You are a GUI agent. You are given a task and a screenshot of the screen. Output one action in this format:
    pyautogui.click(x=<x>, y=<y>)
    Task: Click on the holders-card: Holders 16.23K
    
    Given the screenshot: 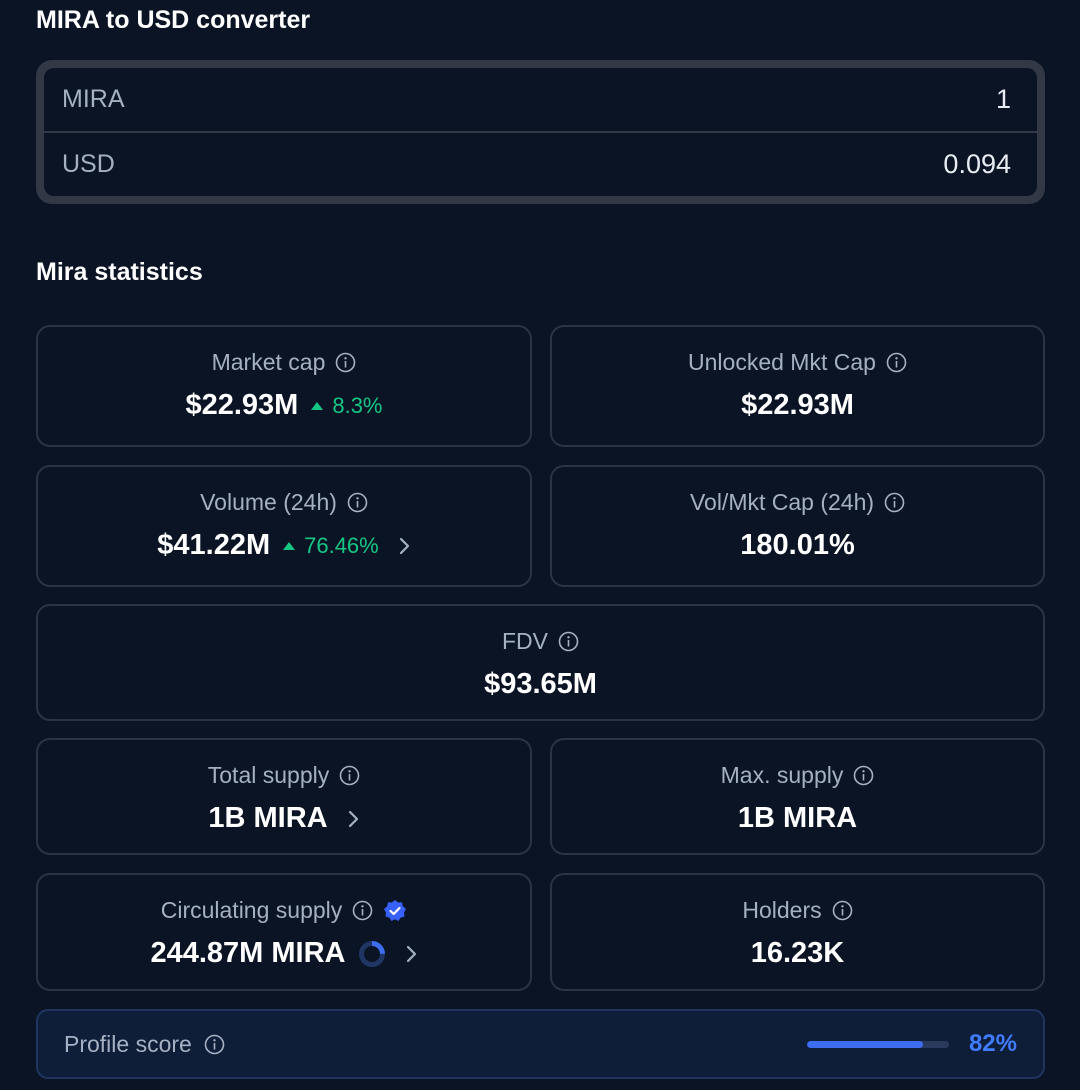 What is the action you would take?
    pyautogui.click(x=797, y=932)
    